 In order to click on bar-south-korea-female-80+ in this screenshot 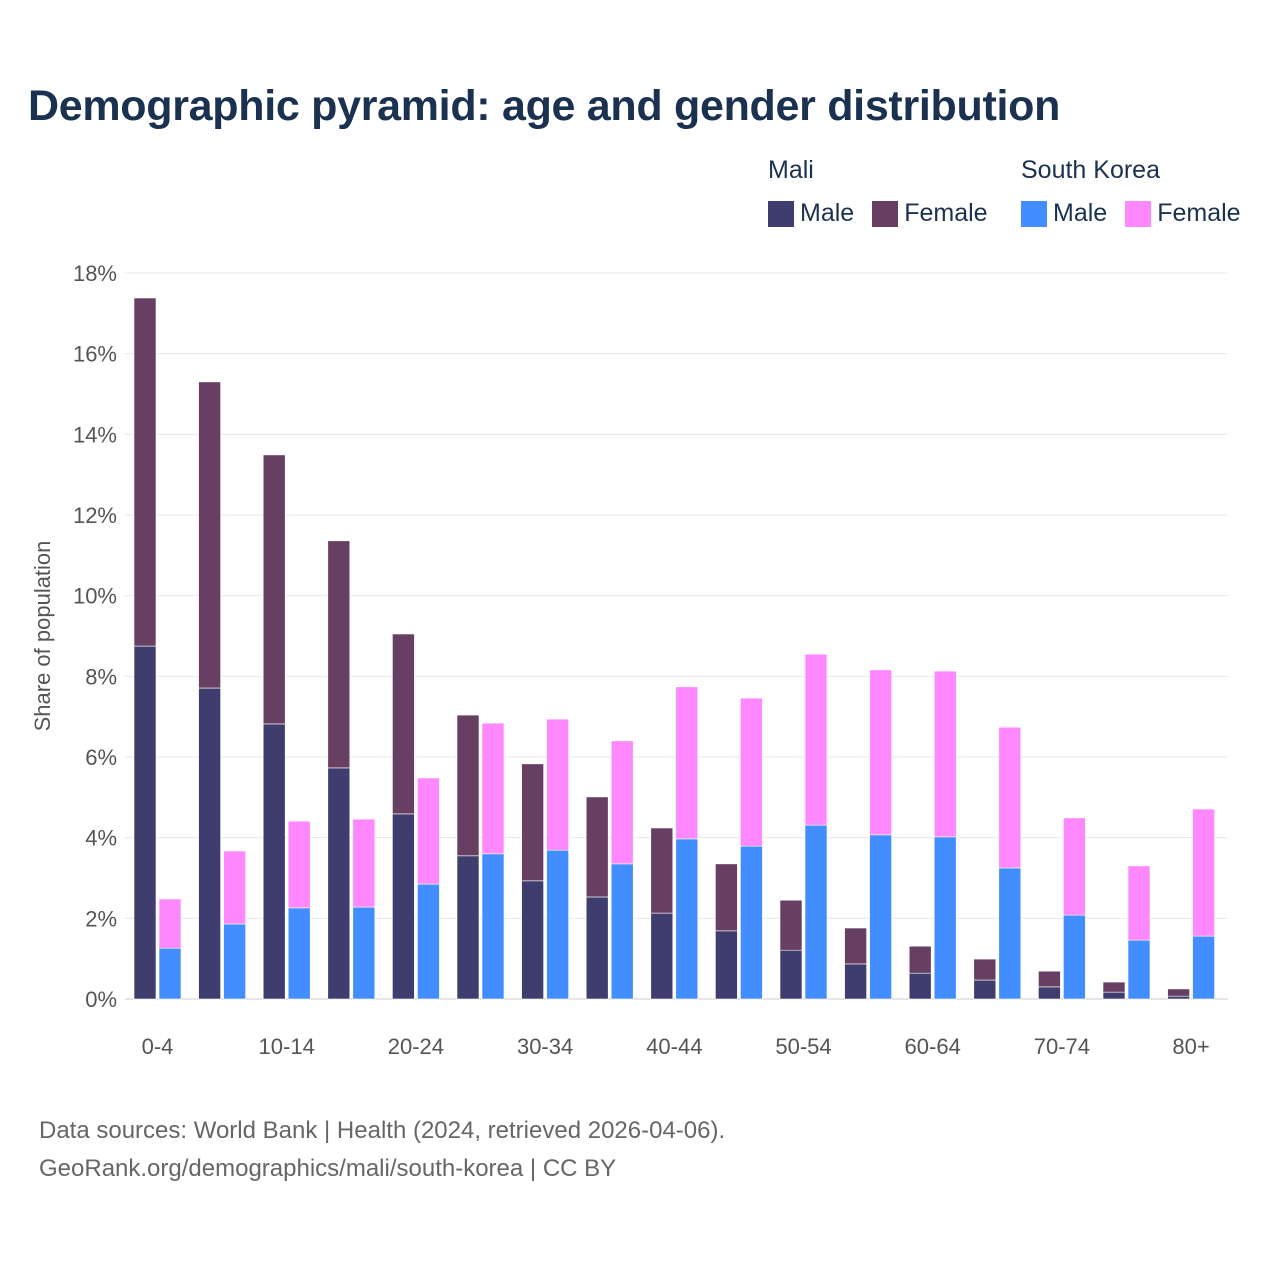, I will do `click(1203, 872)`.